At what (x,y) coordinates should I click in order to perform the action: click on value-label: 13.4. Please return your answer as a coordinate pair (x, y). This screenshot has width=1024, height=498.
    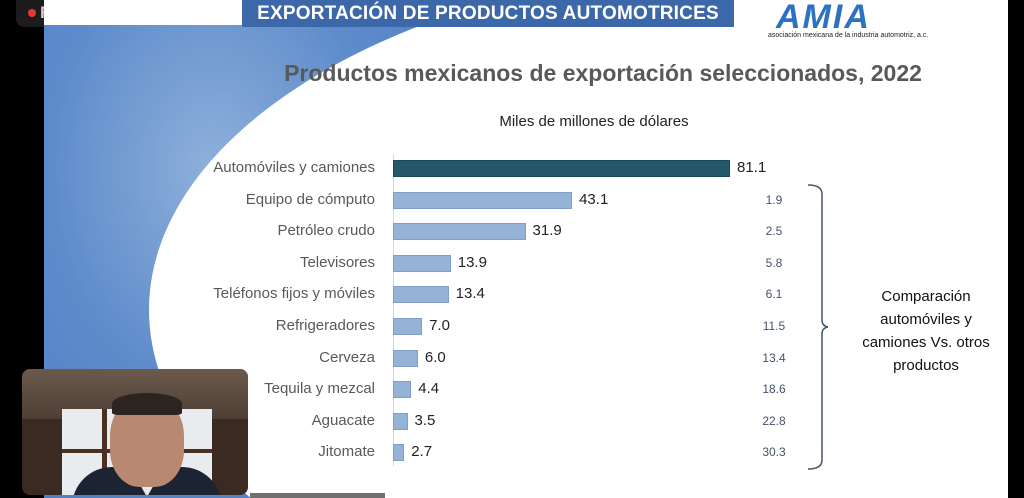
    Looking at the image, I should click on (470, 294).